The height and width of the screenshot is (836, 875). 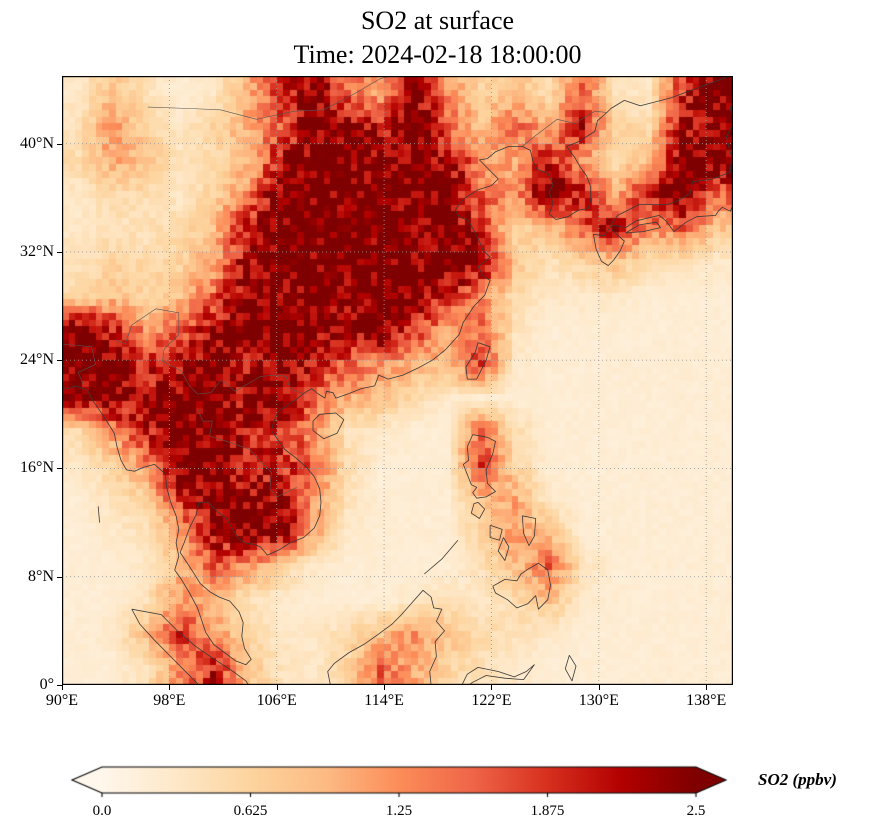 What do you see at coordinates (250, 811) in the screenshot?
I see `colorbar-tick-label: 0.625` at bounding box center [250, 811].